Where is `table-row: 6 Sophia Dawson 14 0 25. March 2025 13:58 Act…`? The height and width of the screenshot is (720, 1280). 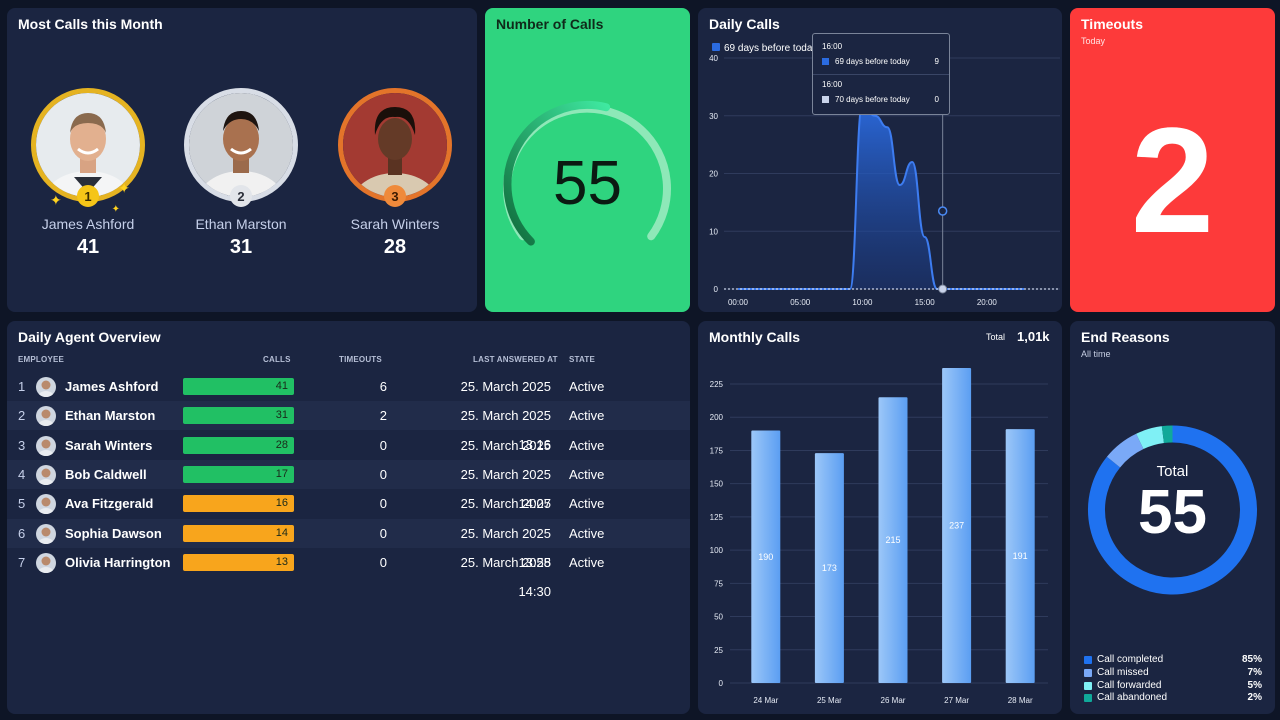 table-row: 6 Sophia Dawson 14 0 25. March 2025 13:58 Act… is located at coordinates (348, 544).